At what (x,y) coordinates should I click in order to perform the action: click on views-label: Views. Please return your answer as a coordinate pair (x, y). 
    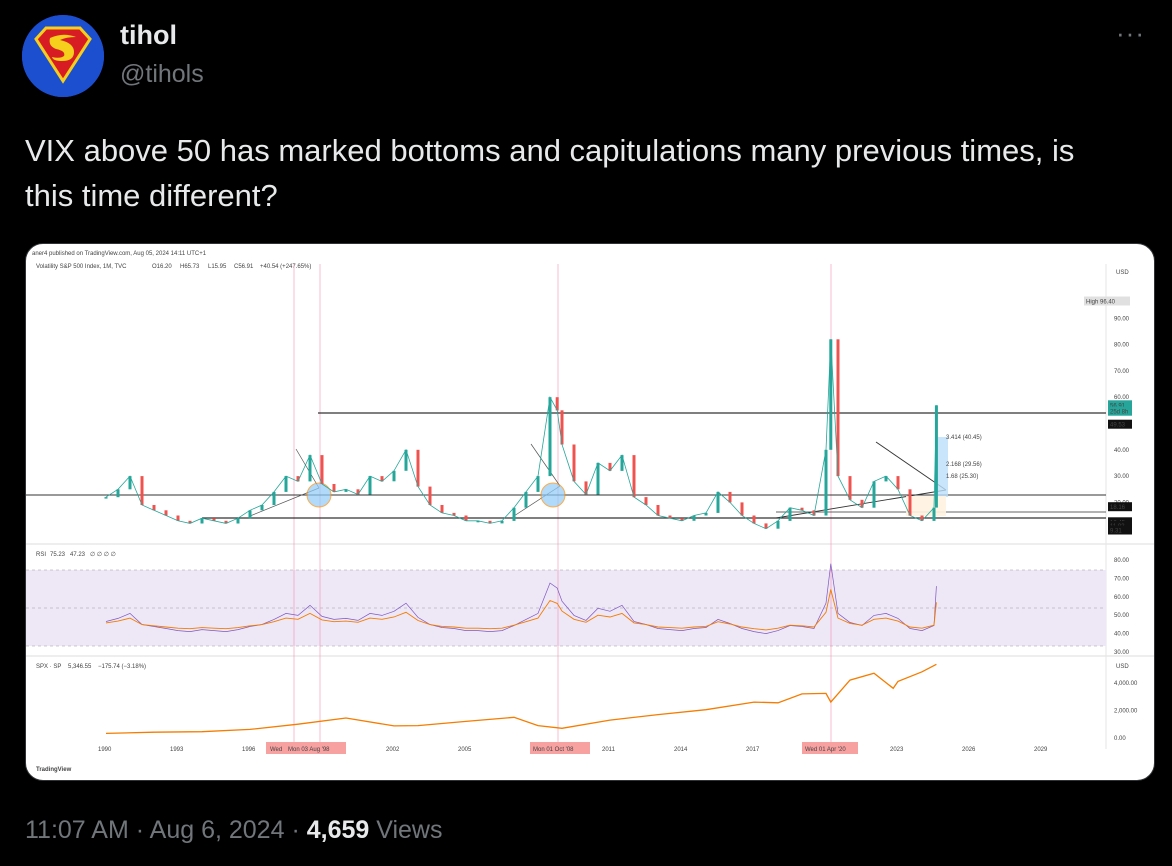
    Looking at the image, I should click on (409, 830).